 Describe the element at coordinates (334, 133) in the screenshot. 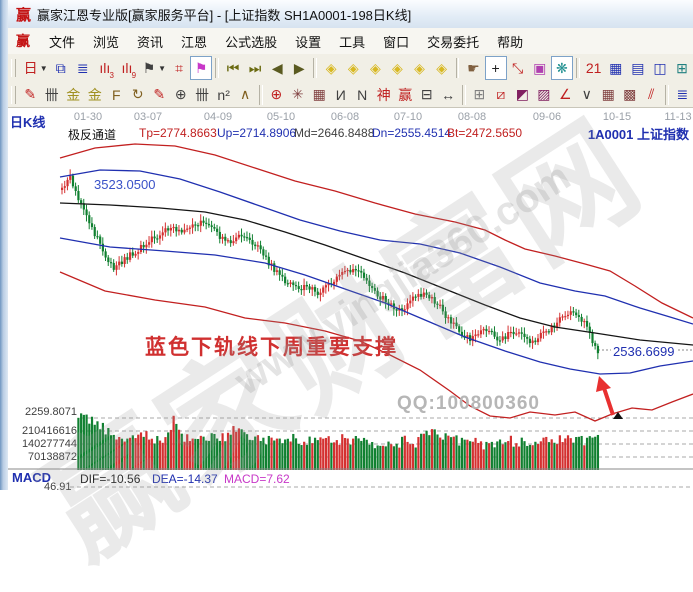

I see `indicator-param: Md=2646.8488` at that location.